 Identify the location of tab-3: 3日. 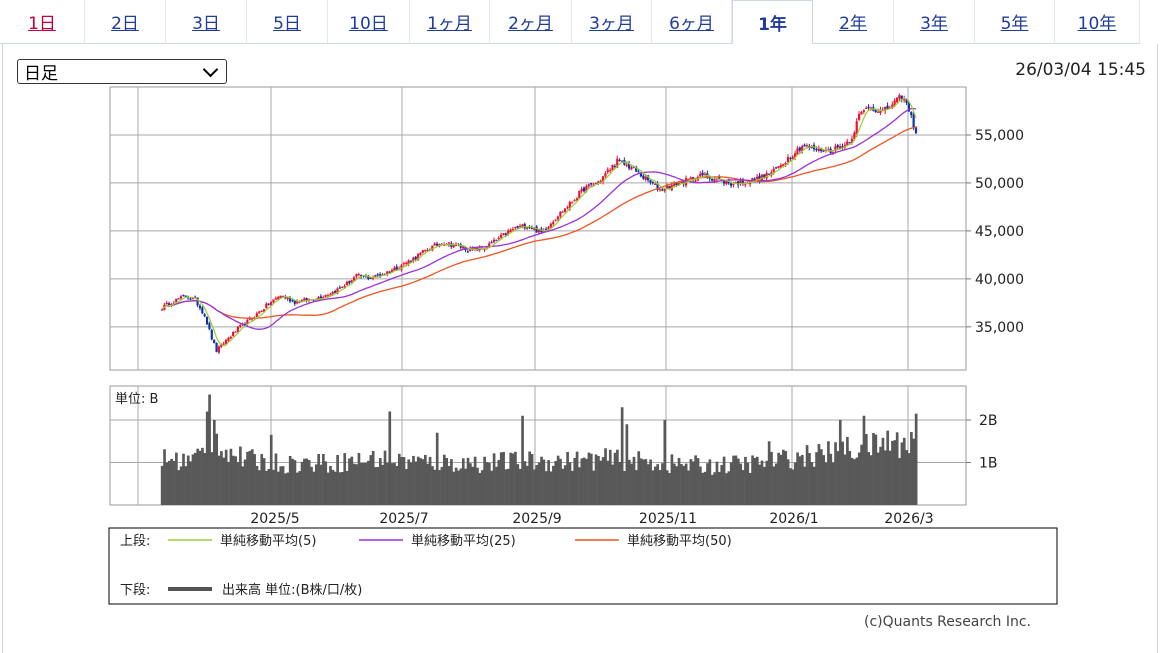
(206, 22).